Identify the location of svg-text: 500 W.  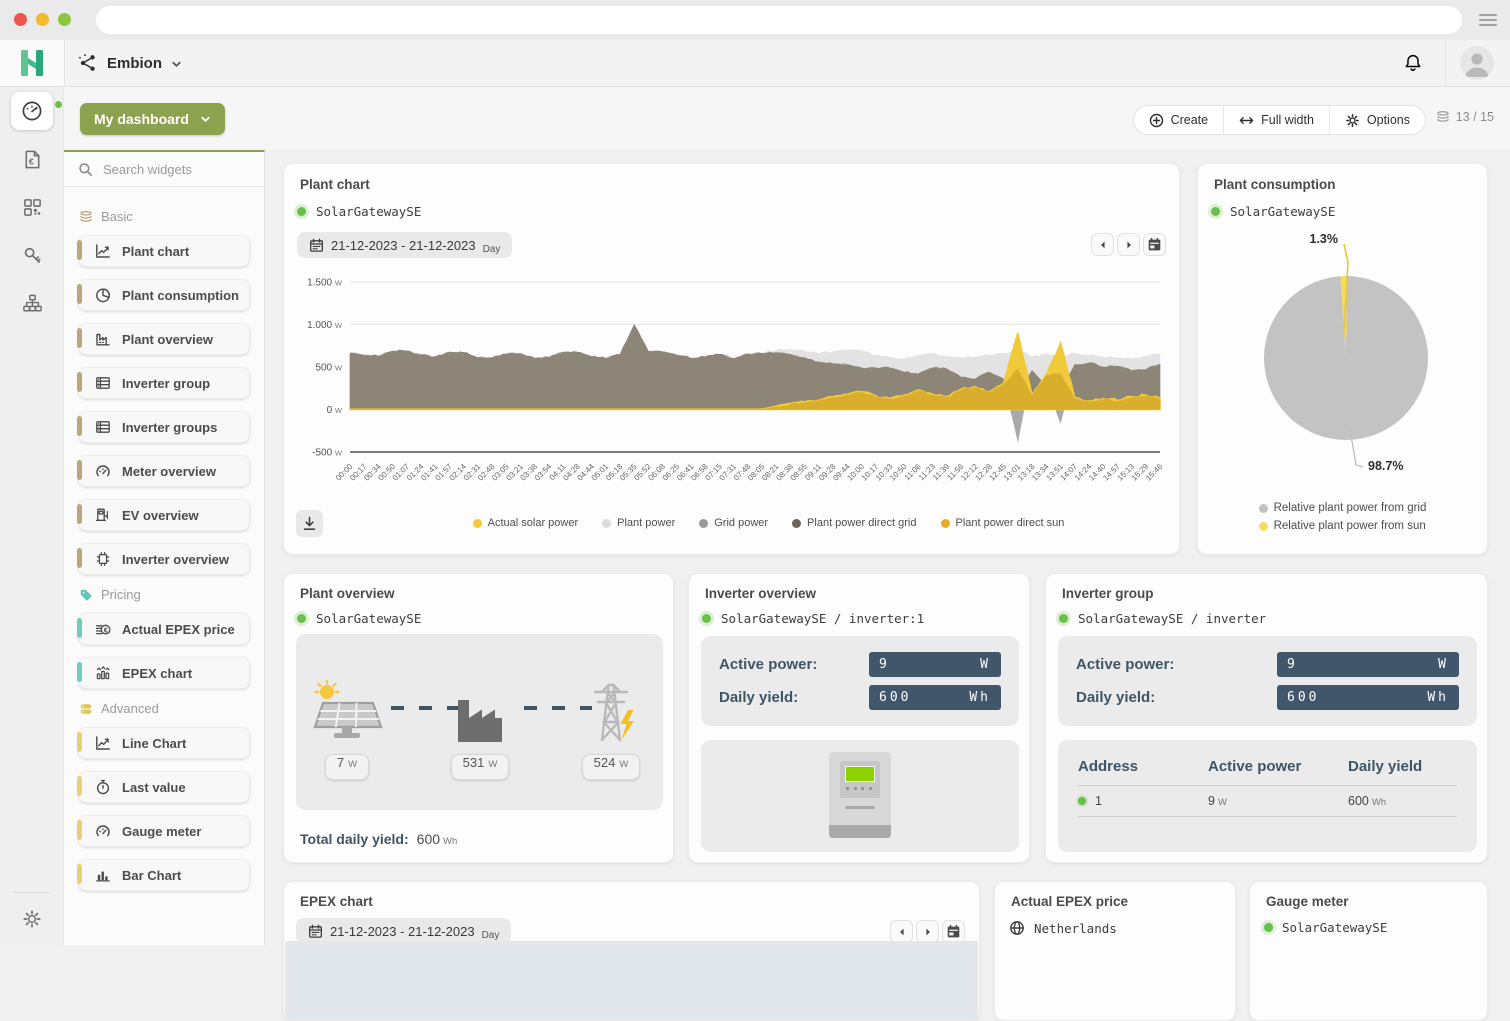
(328, 368).